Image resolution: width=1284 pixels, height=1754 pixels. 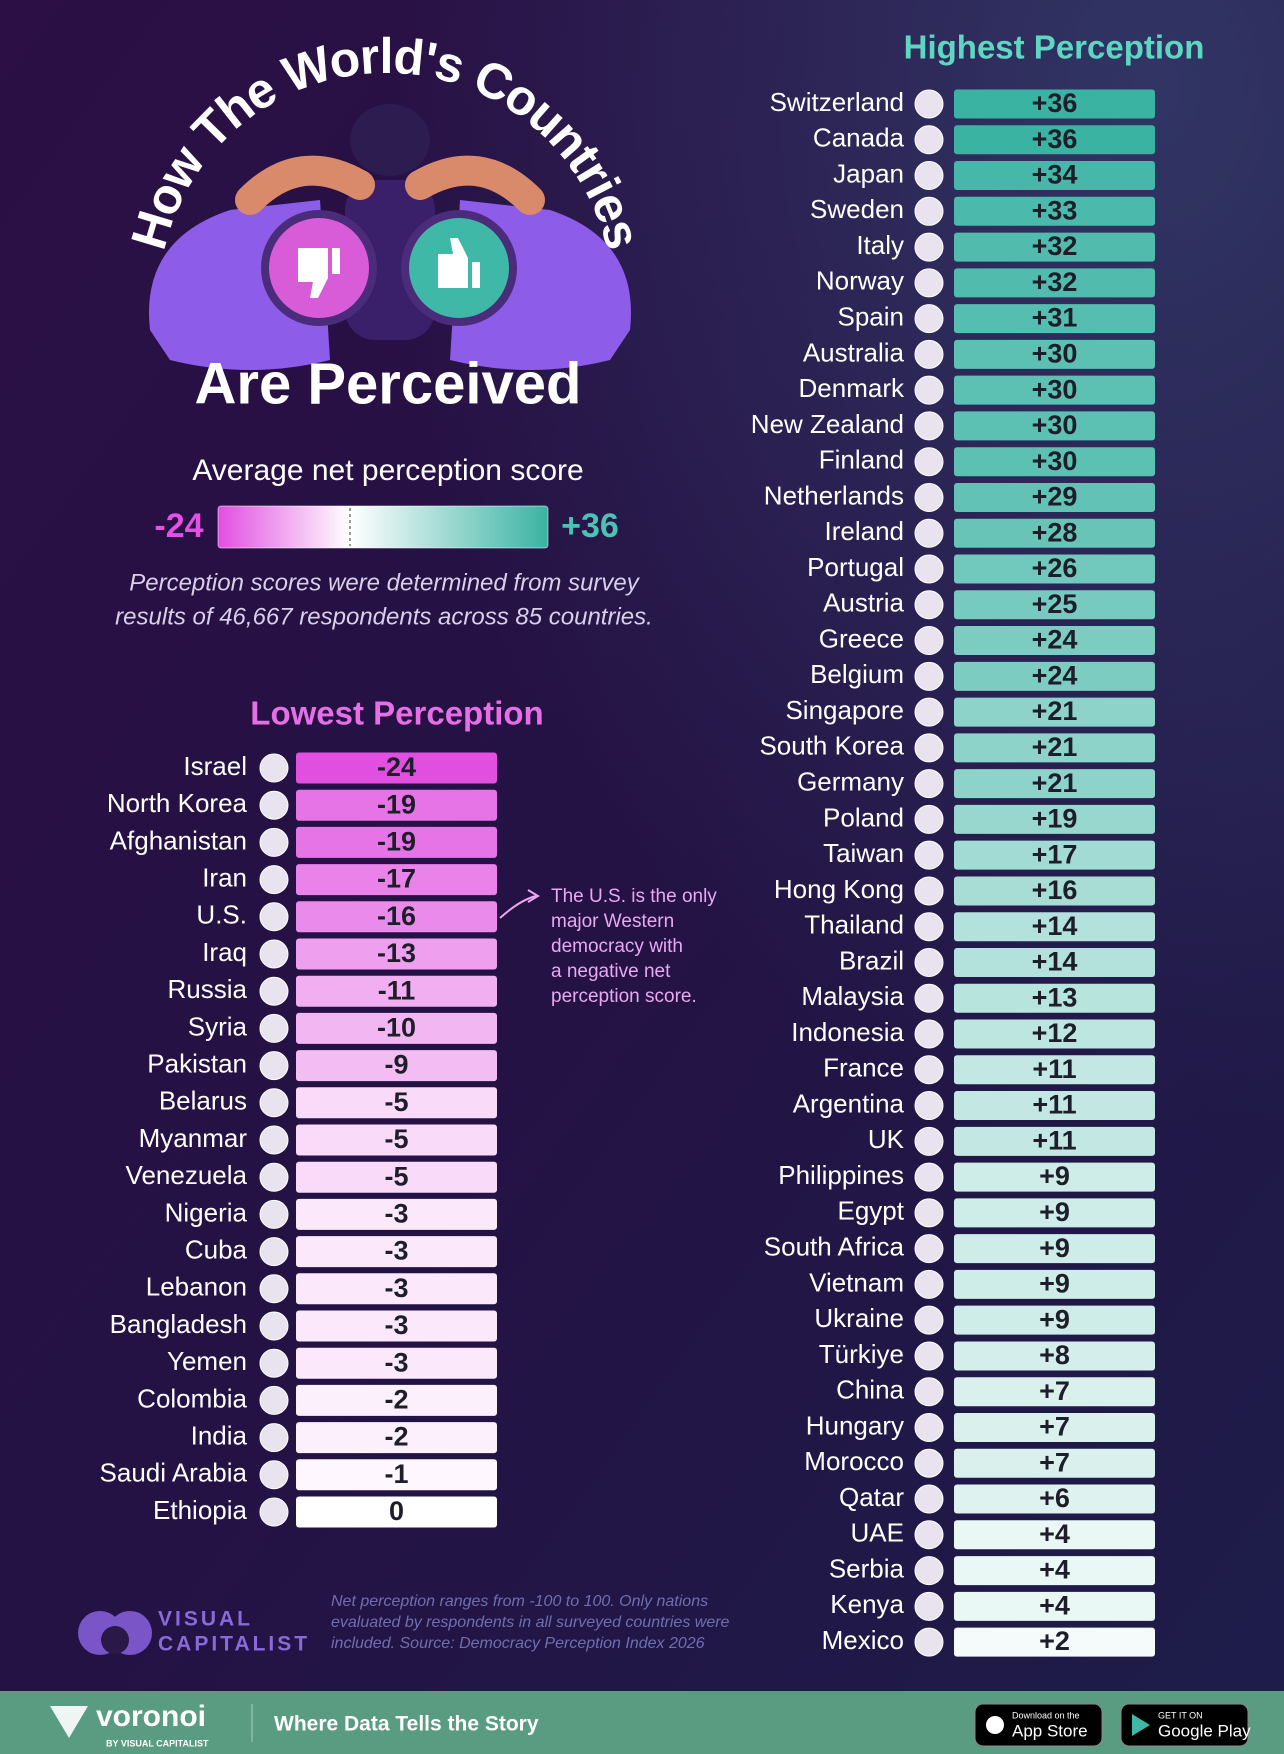 I want to click on value-label: -9, so click(x=396, y=1065).